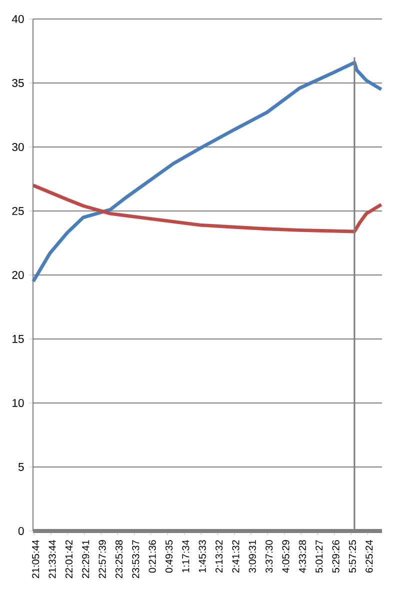 The height and width of the screenshot is (599, 399). Describe the element at coordinates (18, 402) in the screenshot. I see `y-tick-label: 10` at that location.